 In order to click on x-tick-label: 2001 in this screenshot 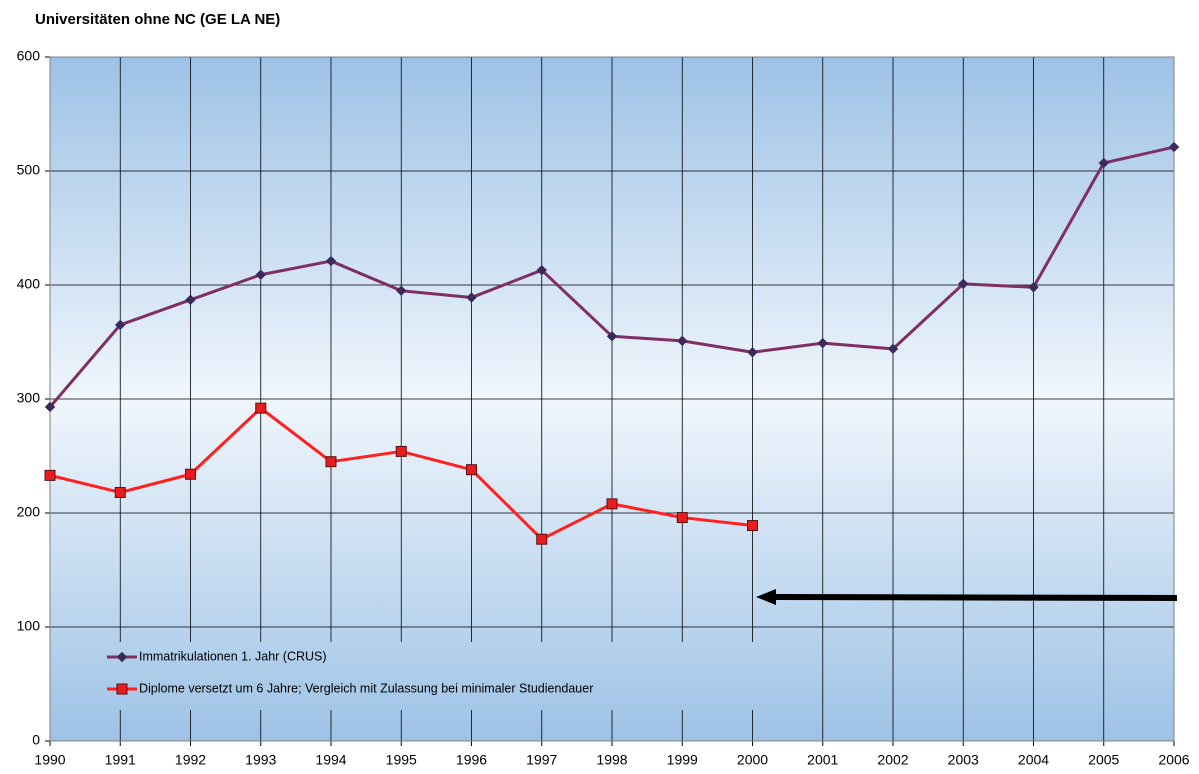, I will do `click(822, 760)`.